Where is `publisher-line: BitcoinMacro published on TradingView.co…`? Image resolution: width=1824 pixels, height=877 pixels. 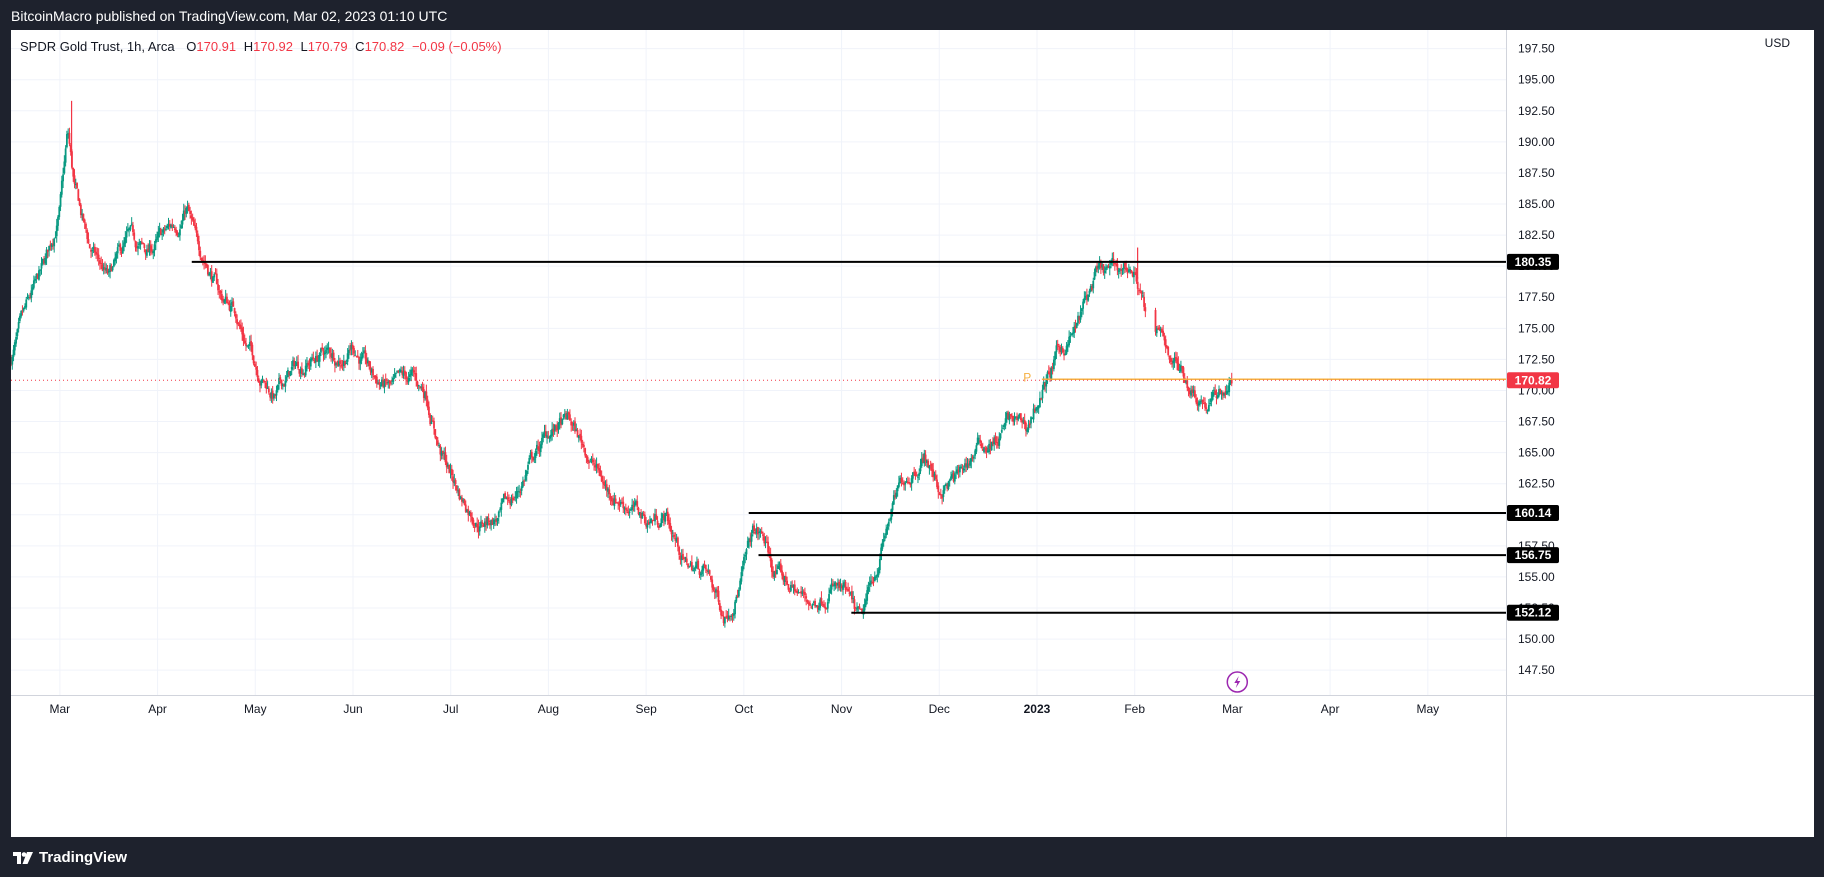 publisher-line: BitcoinMacro published on TradingView.co… is located at coordinates (229, 16).